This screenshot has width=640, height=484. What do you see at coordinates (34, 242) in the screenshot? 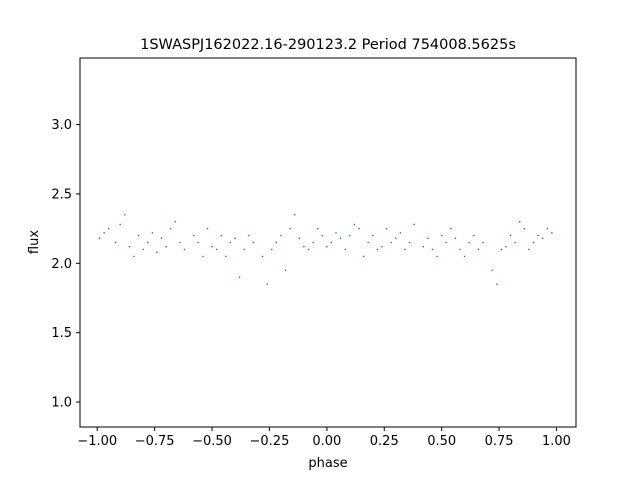
I see `y-axis-label: flux` at bounding box center [34, 242].